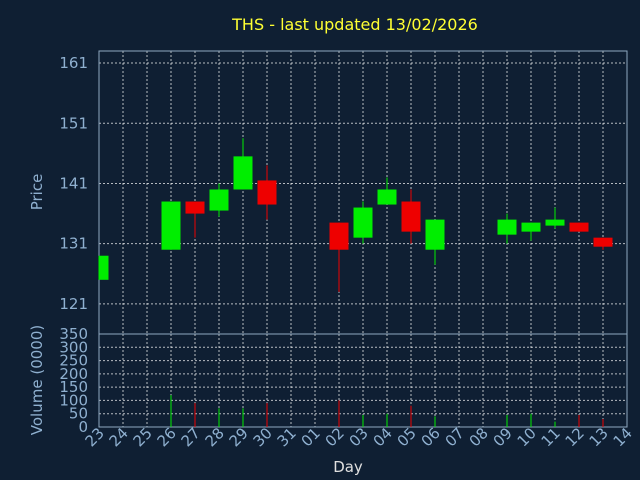 This screenshot has height=480, width=640. Describe the element at coordinates (83, 427) in the screenshot. I see `volume-tick-label: 0` at that location.